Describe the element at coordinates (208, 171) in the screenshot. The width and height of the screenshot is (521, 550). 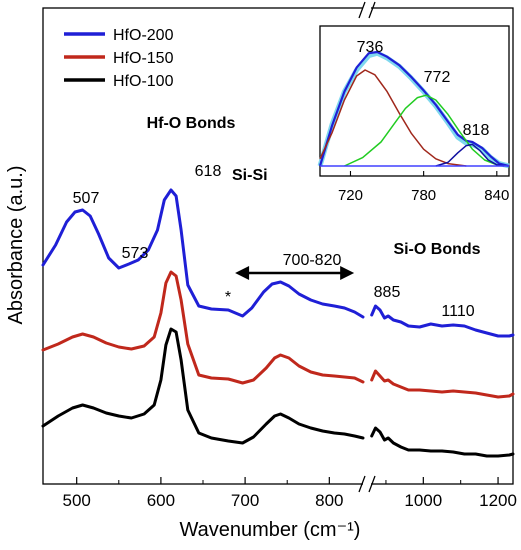
I see `annotation-618: 618` at that location.